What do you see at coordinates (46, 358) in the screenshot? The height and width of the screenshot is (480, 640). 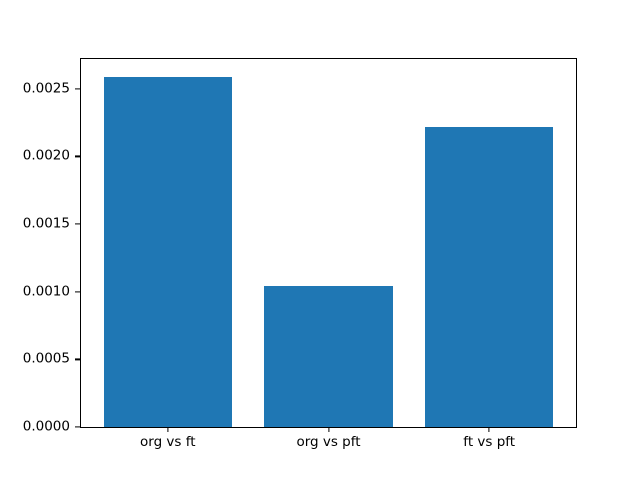 I see `y-tick-label: 0.0005` at bounding box center [46, 358].